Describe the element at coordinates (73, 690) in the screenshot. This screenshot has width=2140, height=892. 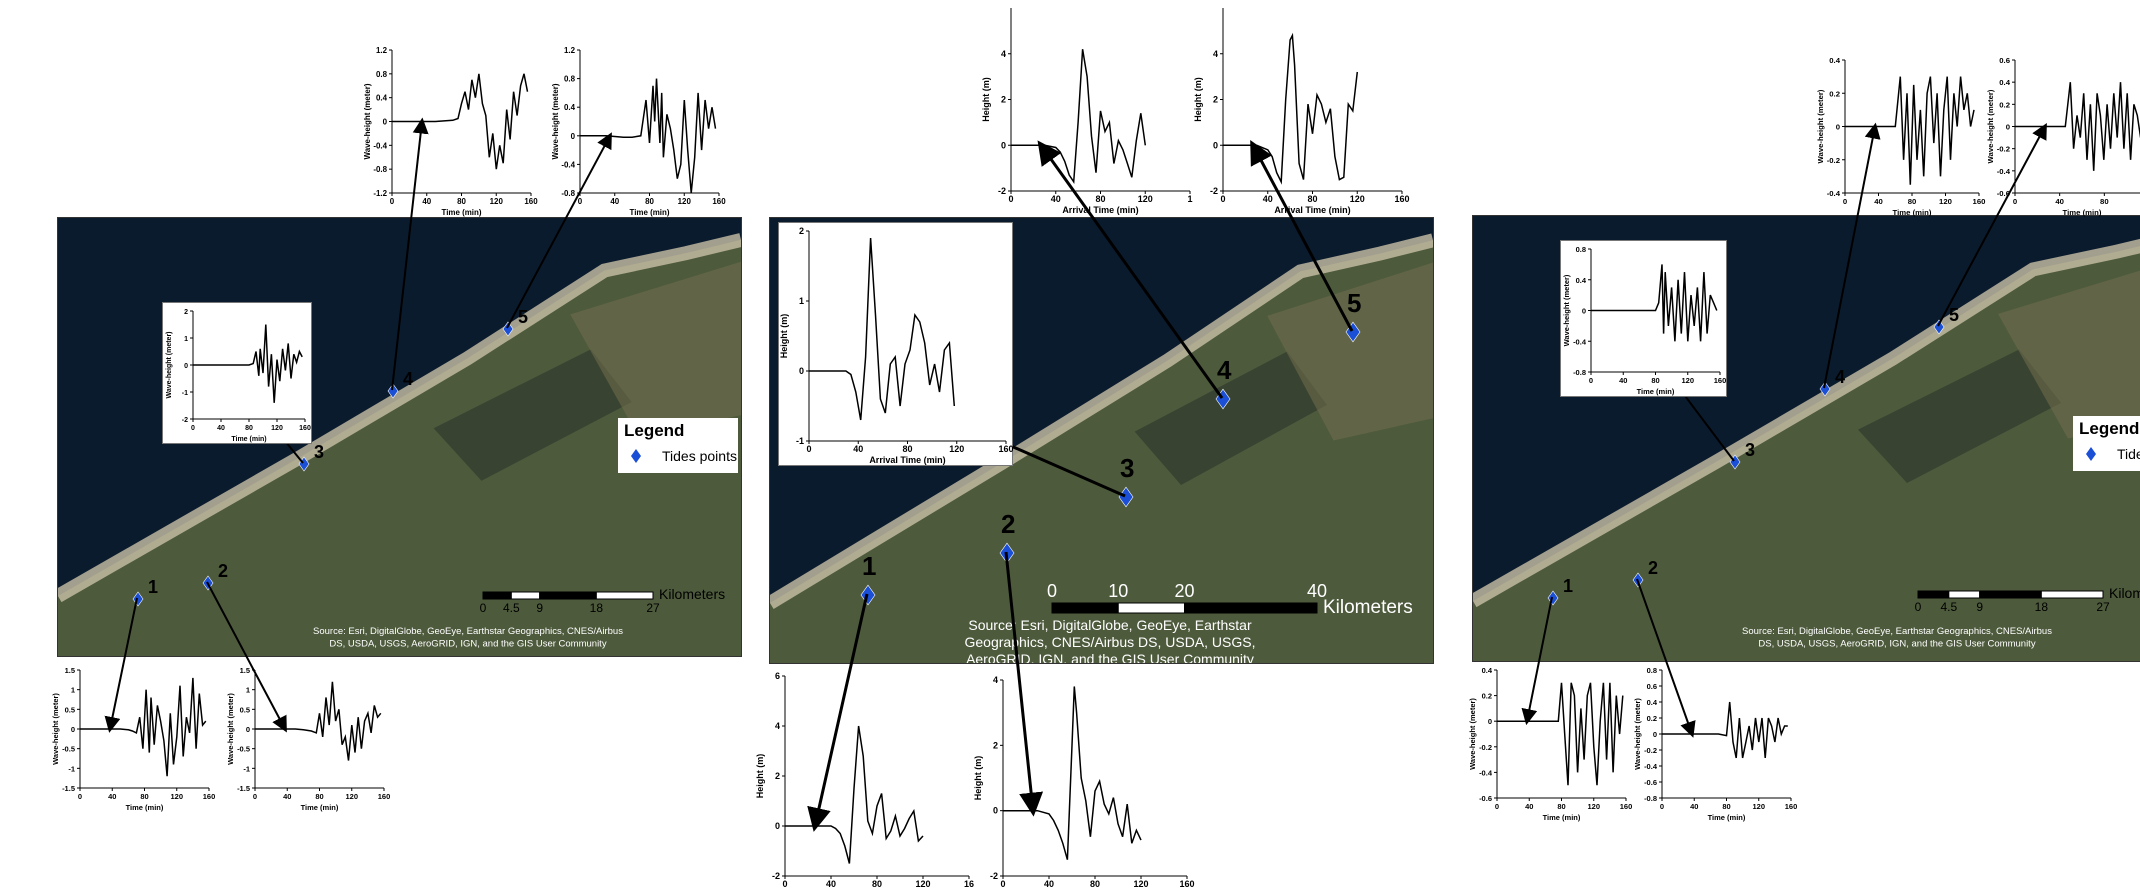
I see `y-tick-label: 1` at that location.